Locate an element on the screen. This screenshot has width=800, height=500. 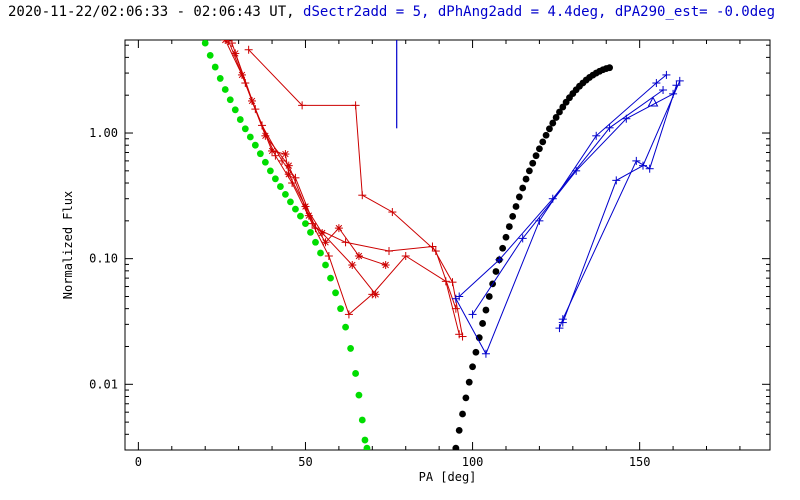
svg-text: 150 is located at coordinates (640, 462).